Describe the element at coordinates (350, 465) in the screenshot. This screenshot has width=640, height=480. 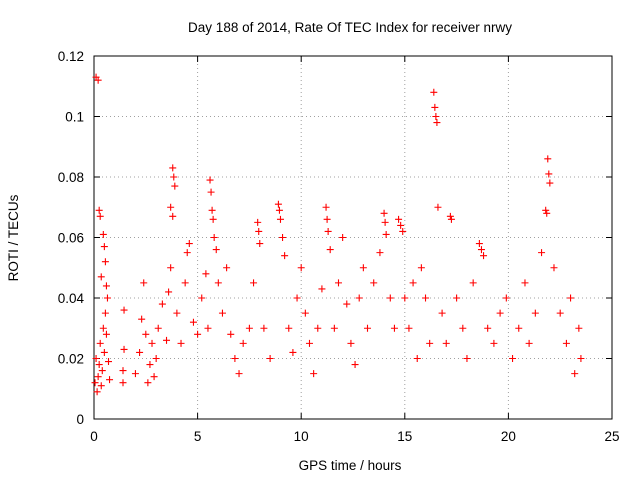
I see `x-axis-label: GPS time / hours` at that location.